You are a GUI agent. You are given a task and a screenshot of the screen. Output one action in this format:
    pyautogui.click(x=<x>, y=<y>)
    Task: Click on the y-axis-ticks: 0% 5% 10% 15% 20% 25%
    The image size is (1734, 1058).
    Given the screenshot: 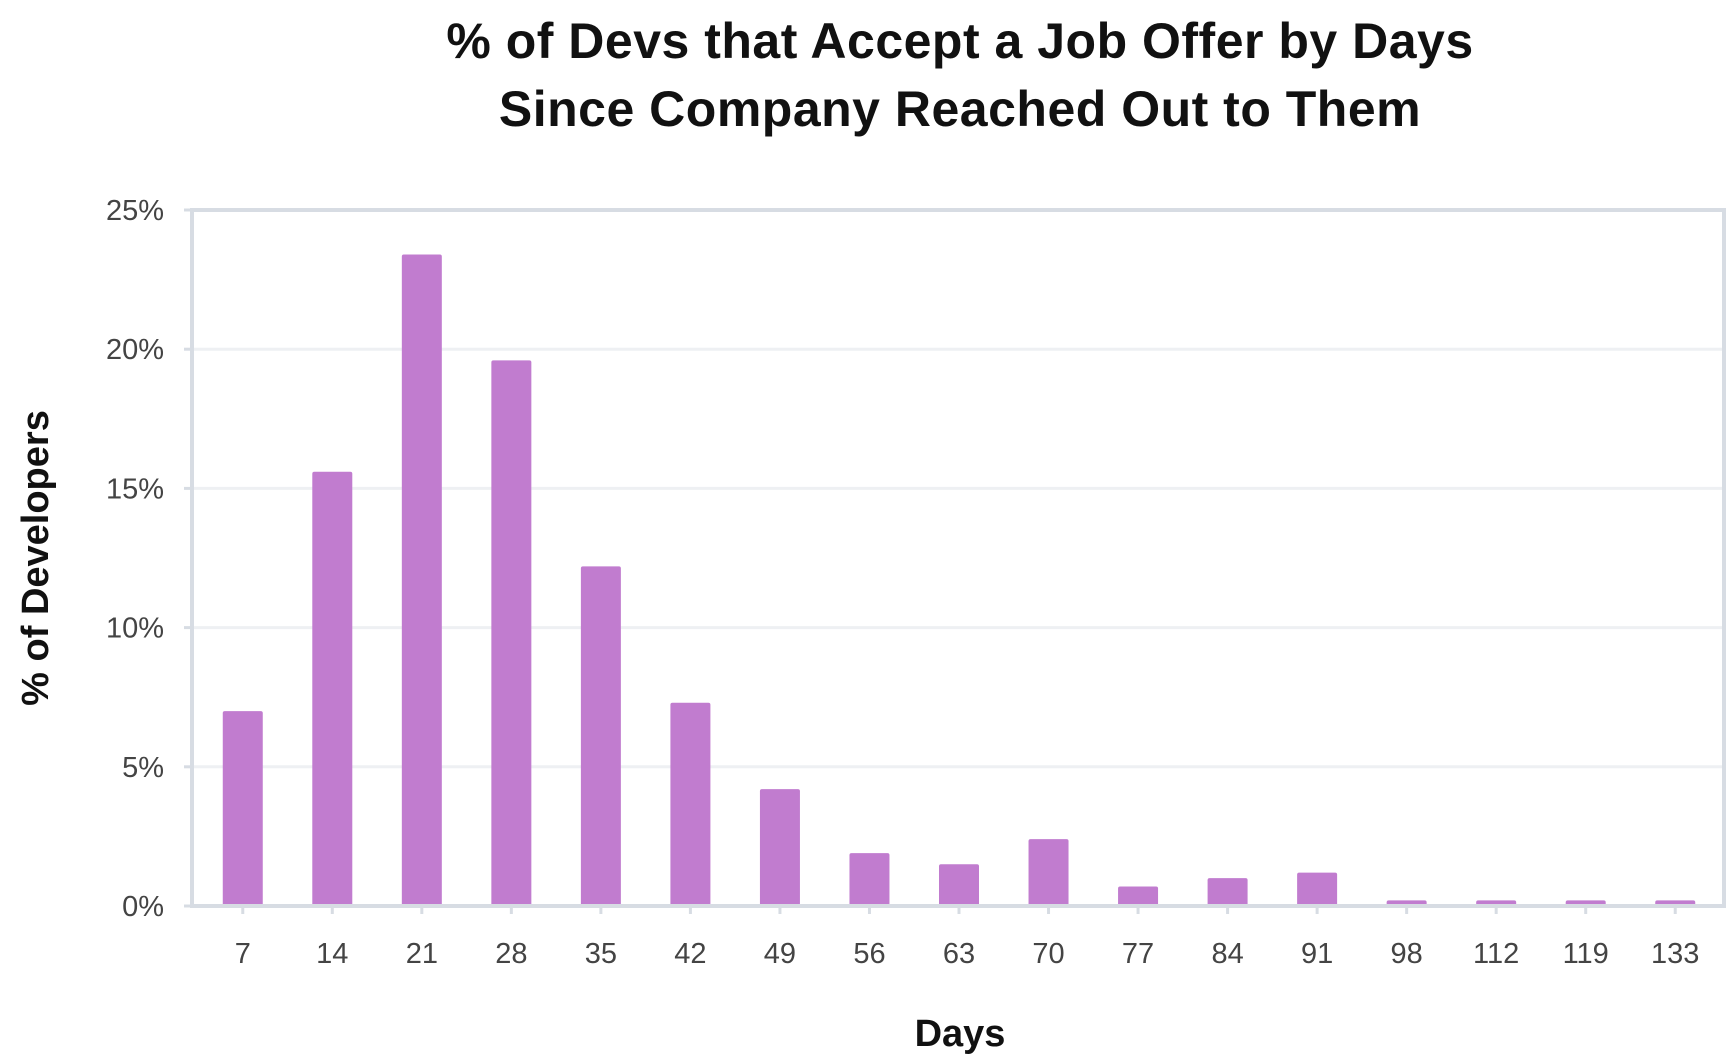 What is the action you would take?
    pyautogui.click(x=149, y=559)
    